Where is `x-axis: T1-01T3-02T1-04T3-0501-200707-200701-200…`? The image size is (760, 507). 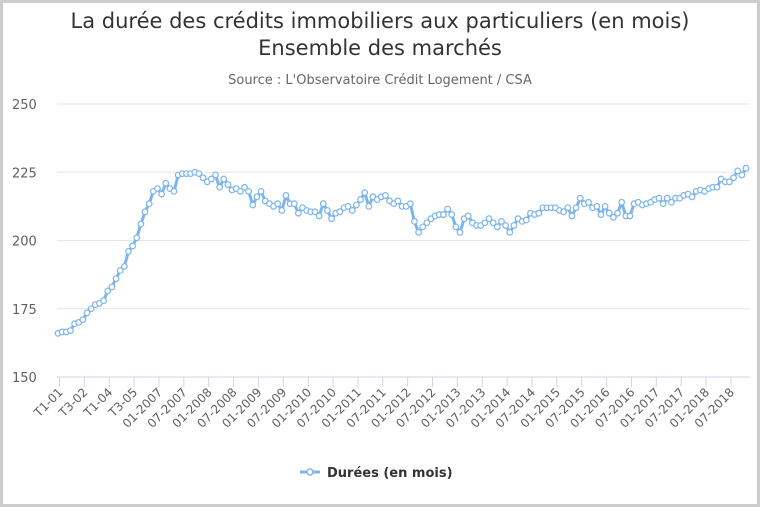
x-axis: T1-01T3-02T1-04T3-0501-200707-200701-200… is located at coordinates (390, 403).